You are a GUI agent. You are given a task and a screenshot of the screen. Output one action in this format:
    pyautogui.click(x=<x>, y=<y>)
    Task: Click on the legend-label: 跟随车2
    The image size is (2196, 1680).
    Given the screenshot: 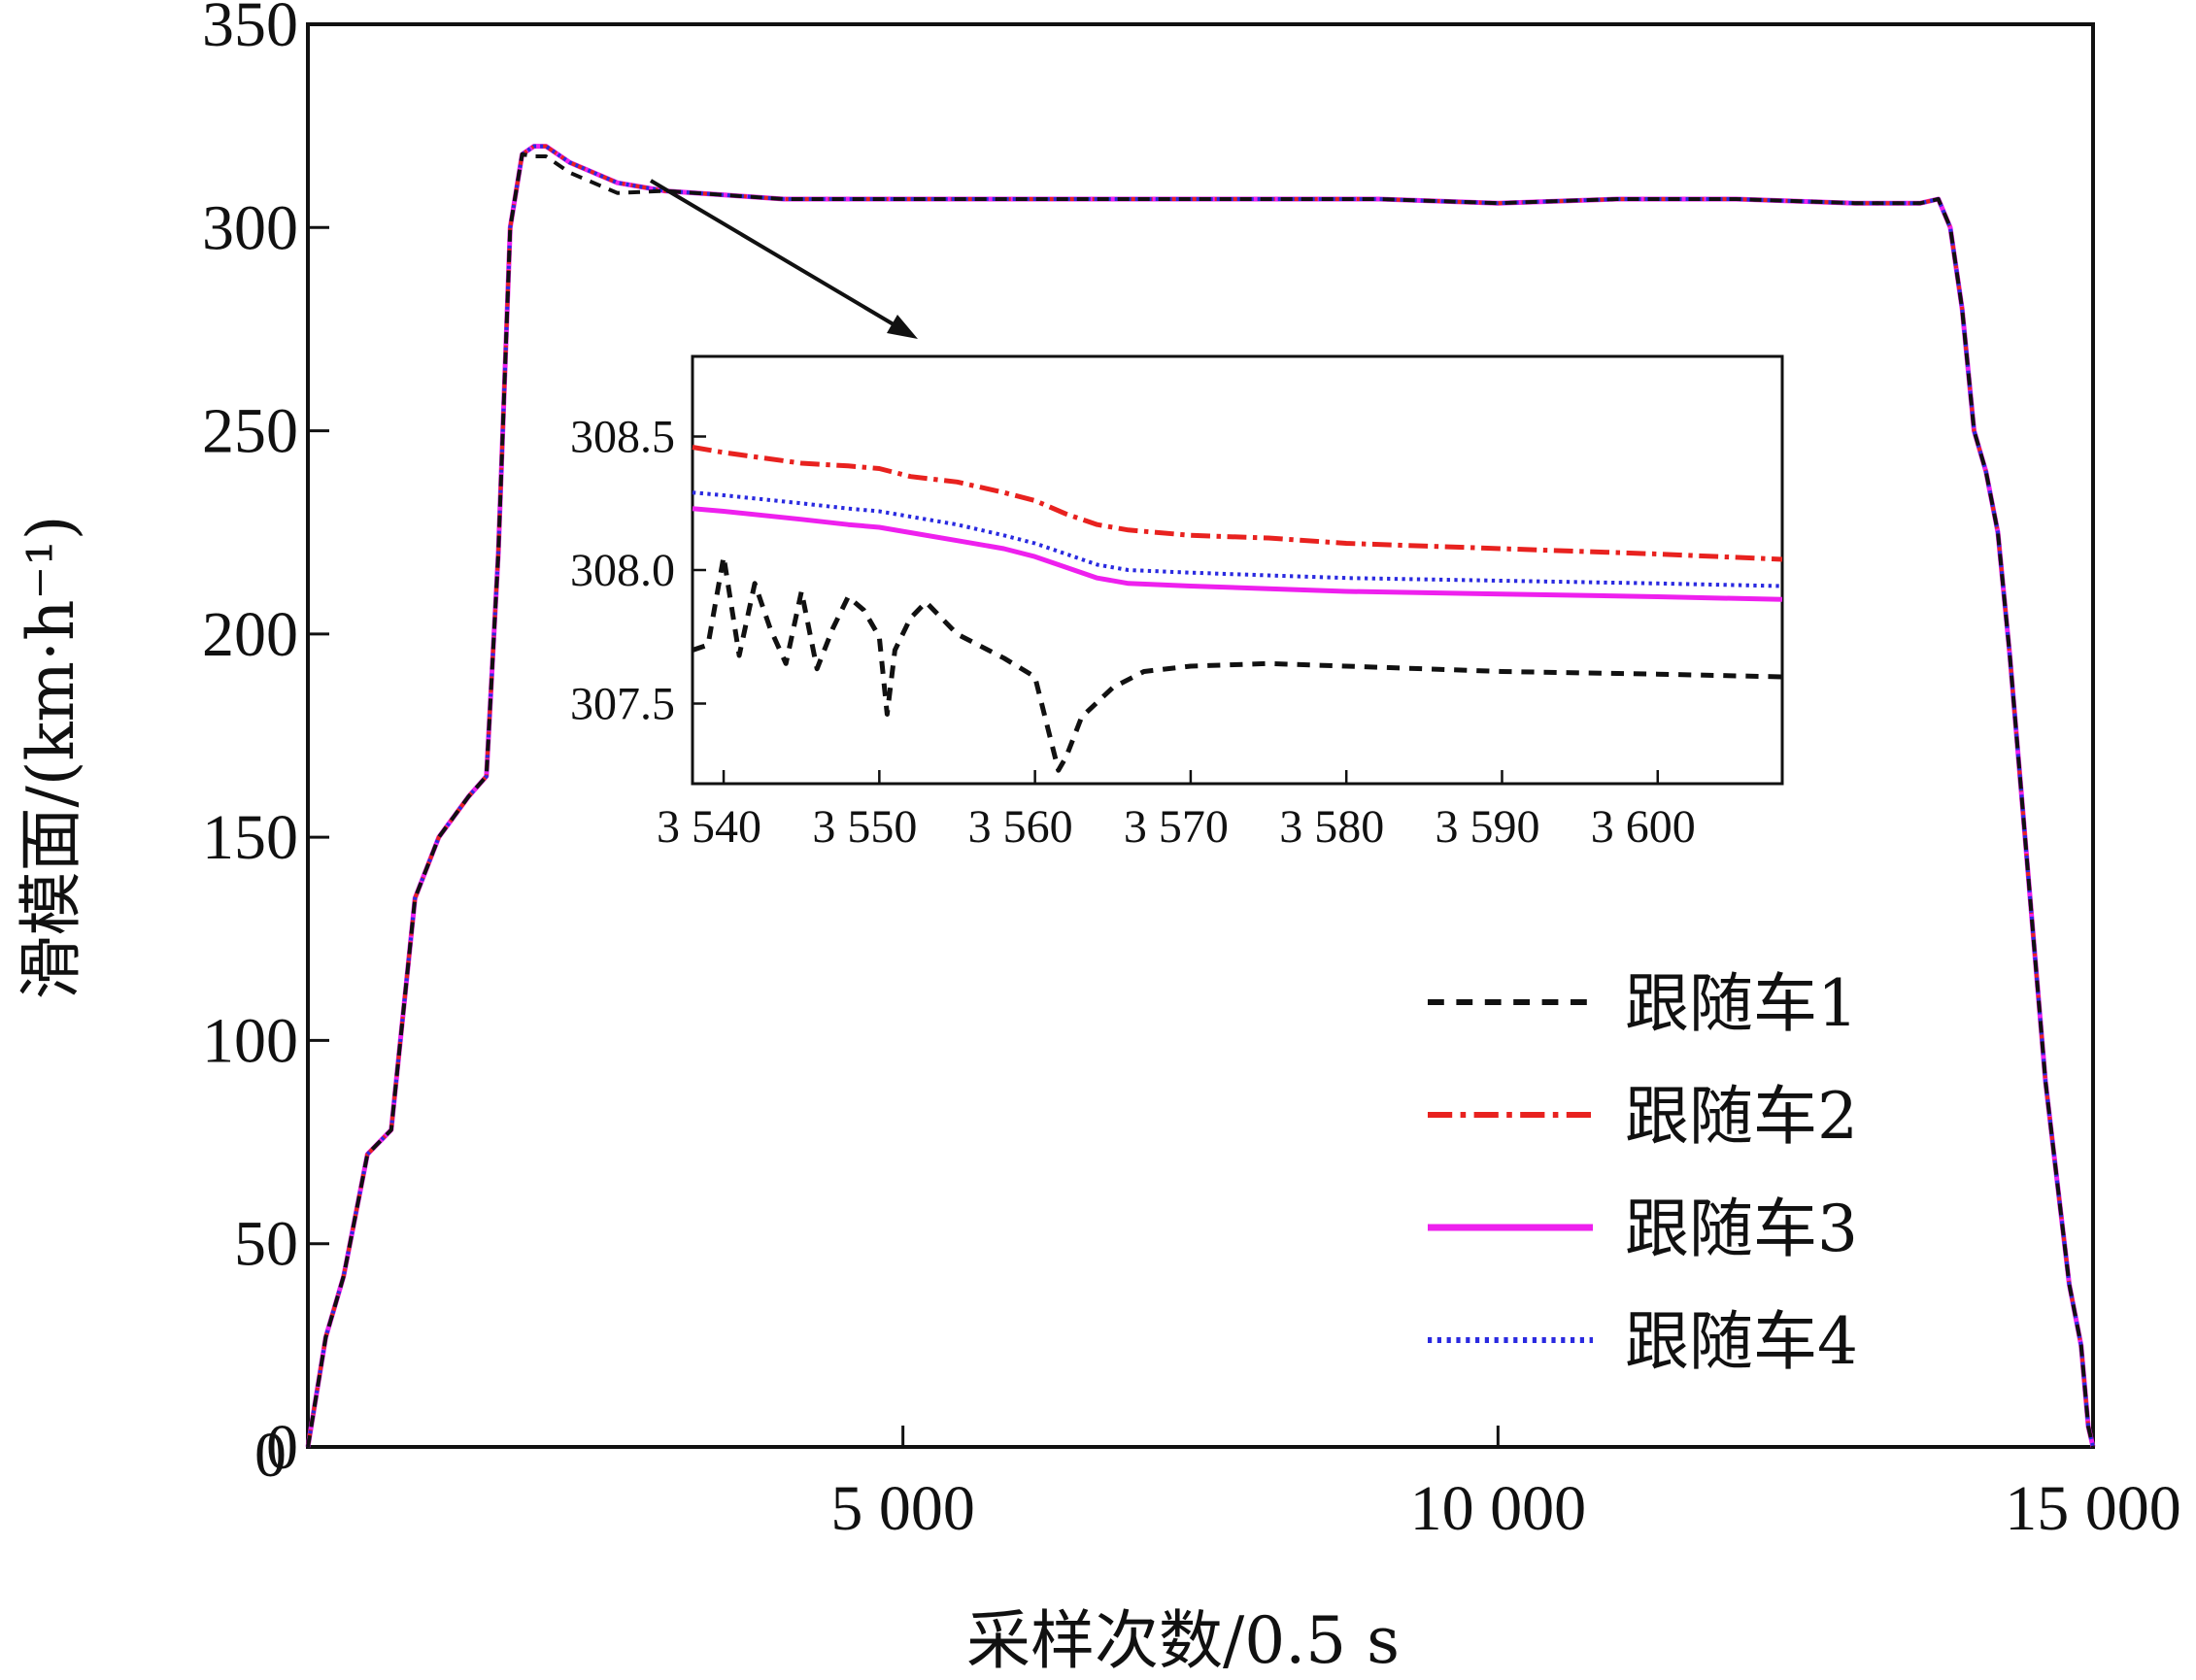 What is the action you would take?
    pyautogui.click(x=1741, y=1116)
    